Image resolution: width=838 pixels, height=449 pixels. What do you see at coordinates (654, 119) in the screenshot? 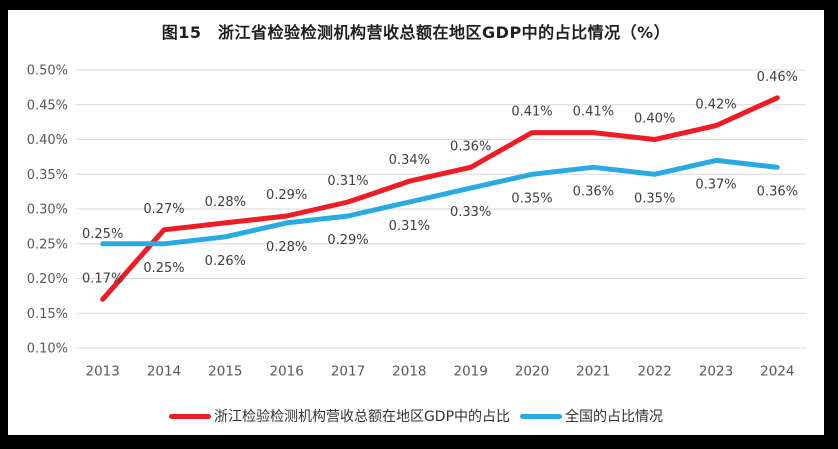
I see `data-label-series-0: 0.40%` at bounding box center [654, 119].